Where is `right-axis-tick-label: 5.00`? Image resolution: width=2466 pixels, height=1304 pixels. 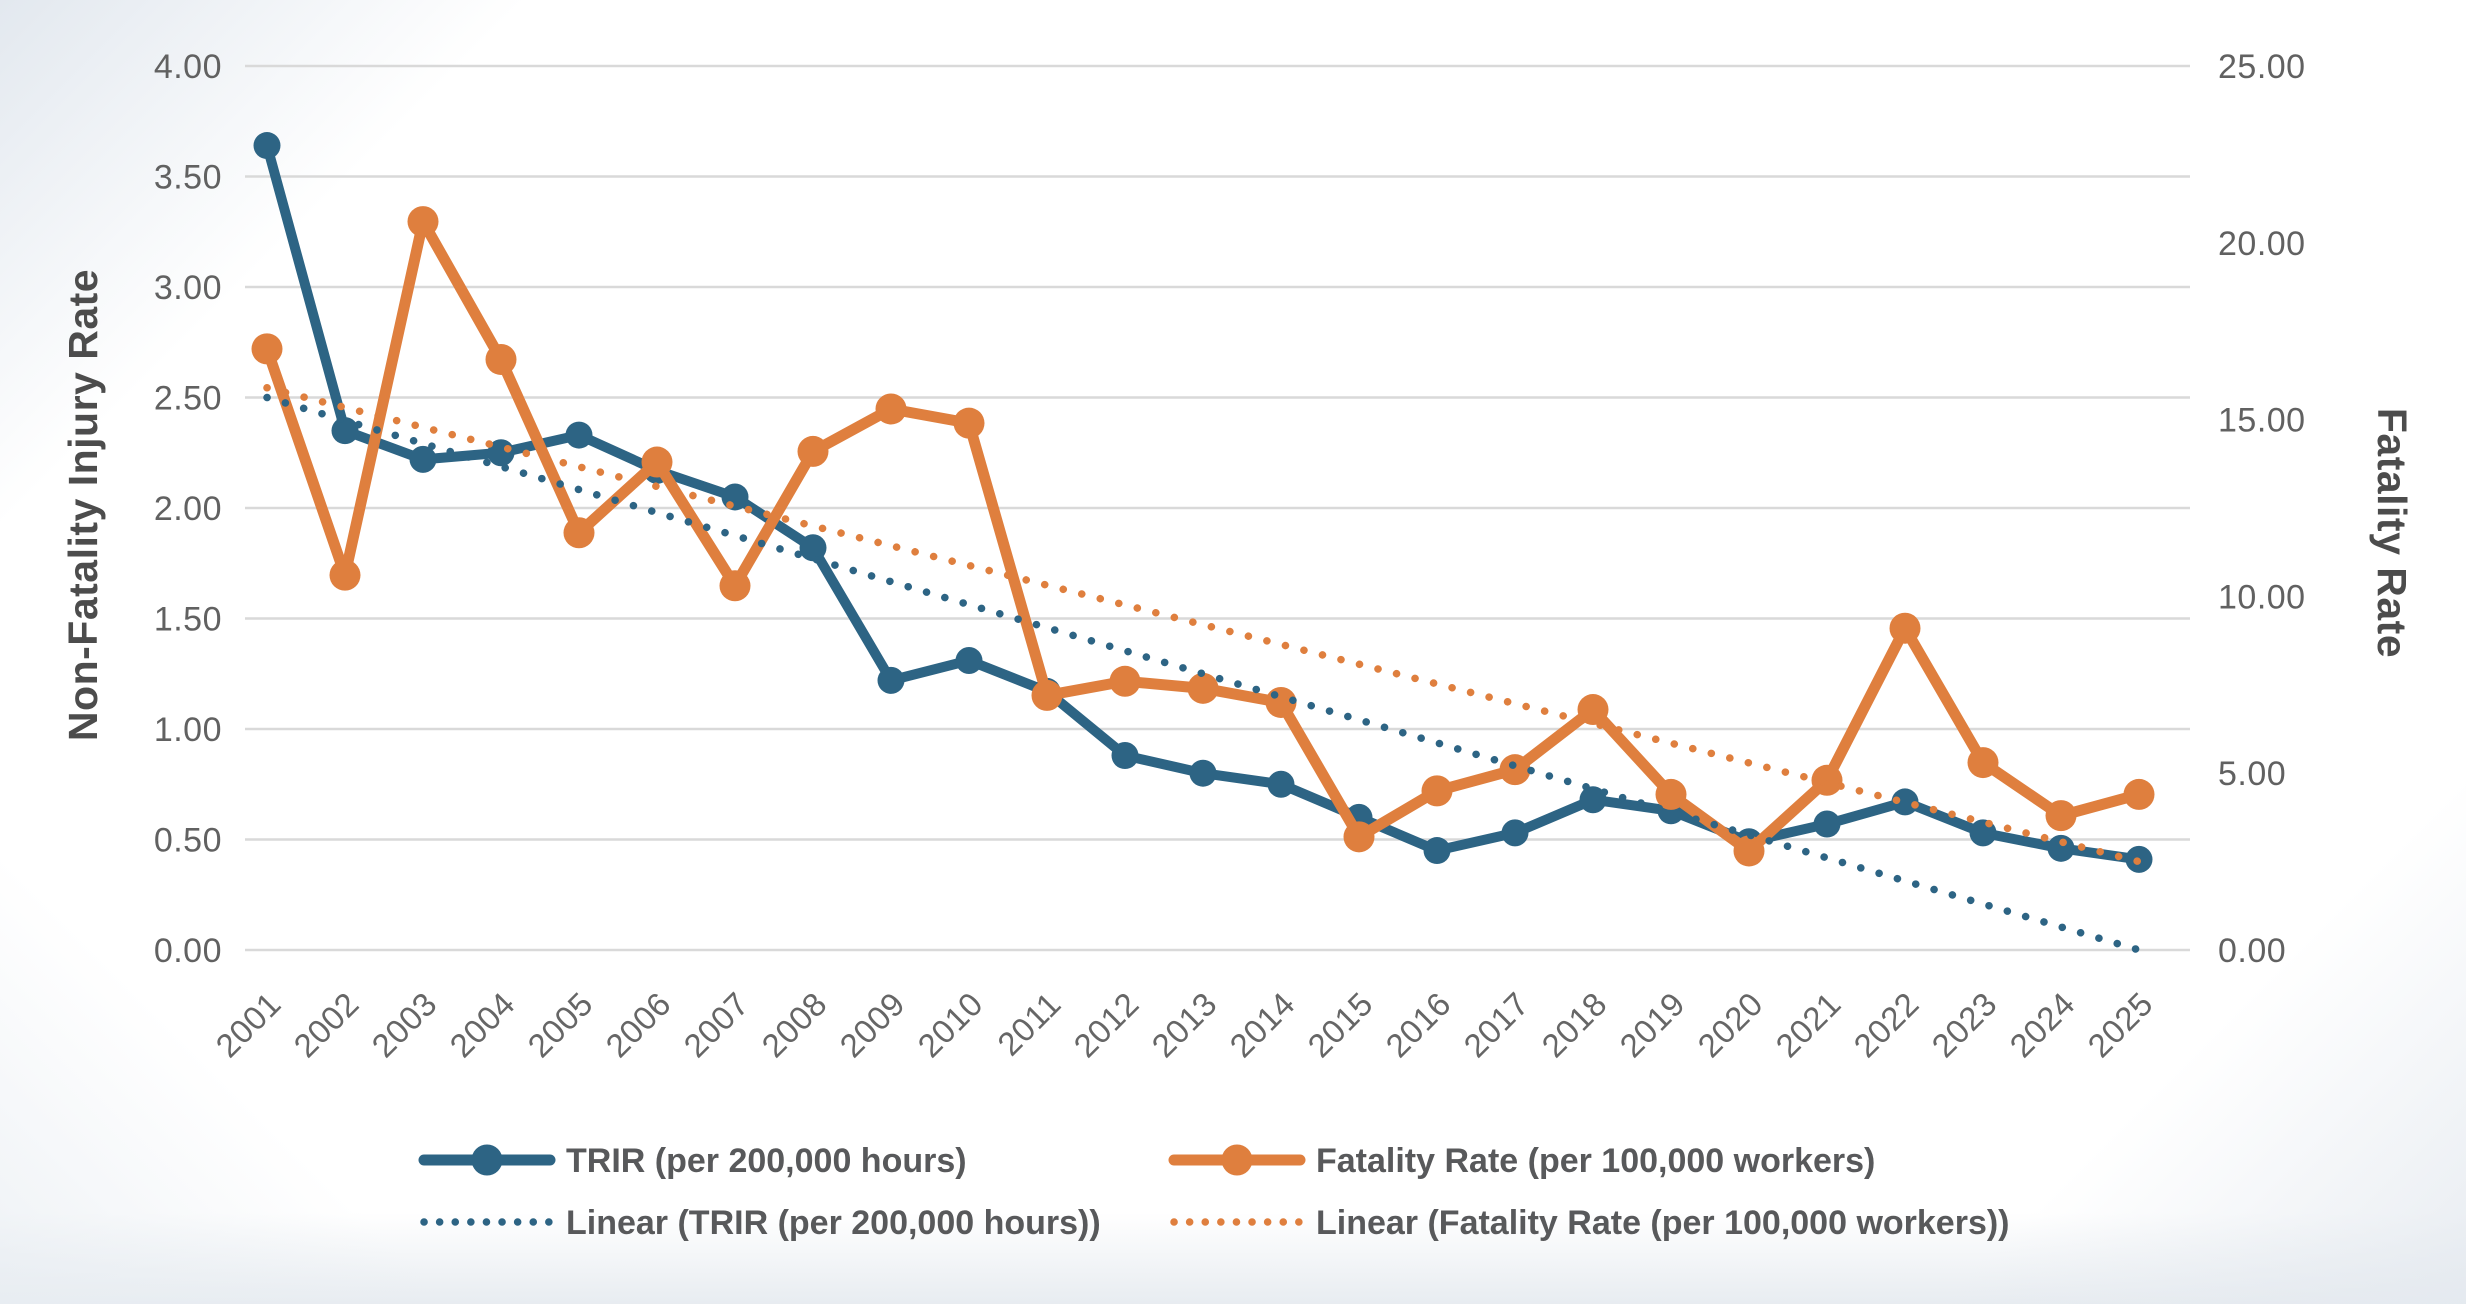
right-axis-tick-label: 5.00 is located at coordinates (2252, 774).